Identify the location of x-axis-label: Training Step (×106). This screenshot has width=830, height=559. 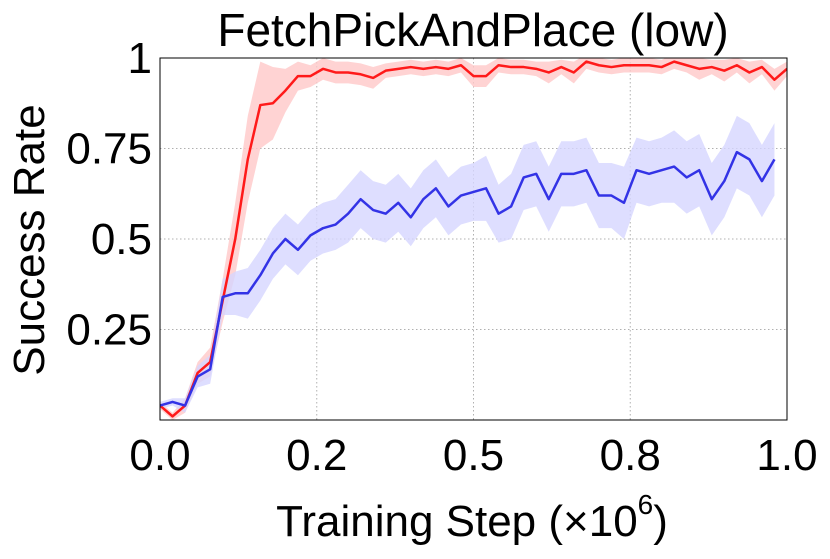
(472, 517).